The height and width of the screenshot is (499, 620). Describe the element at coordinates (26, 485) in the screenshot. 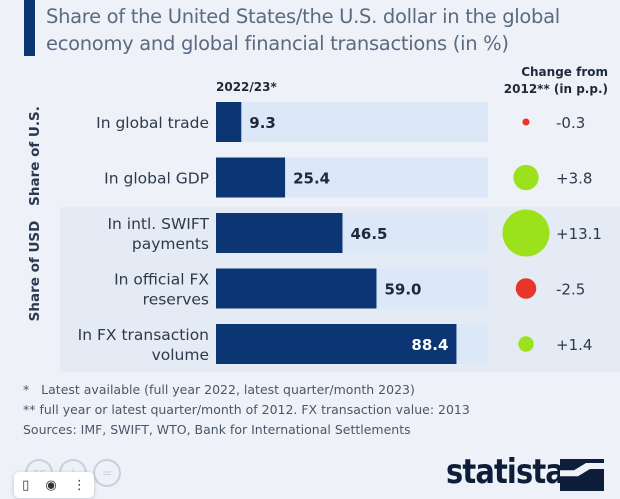

I see `bookmark-icon: ▯` at that location.